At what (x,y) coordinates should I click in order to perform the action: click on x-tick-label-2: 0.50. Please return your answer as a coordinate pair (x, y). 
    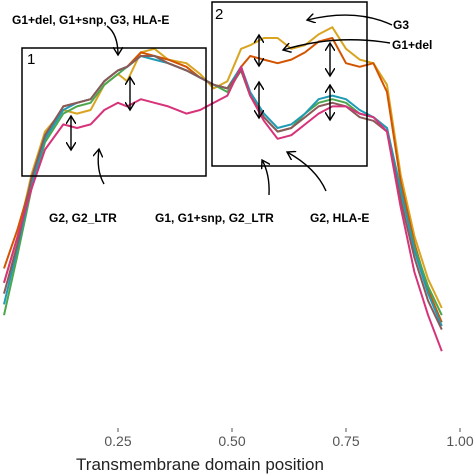
    Looking at the image, I should click on (231, 441).